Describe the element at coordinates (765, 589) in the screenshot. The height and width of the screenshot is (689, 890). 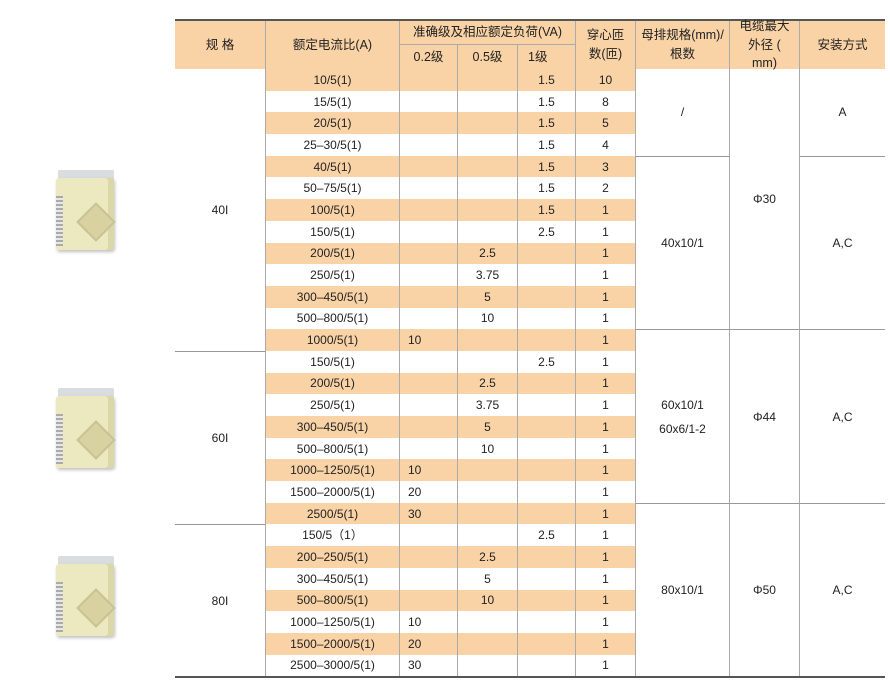
I see `cable-group-cell: Φ50` at that location.